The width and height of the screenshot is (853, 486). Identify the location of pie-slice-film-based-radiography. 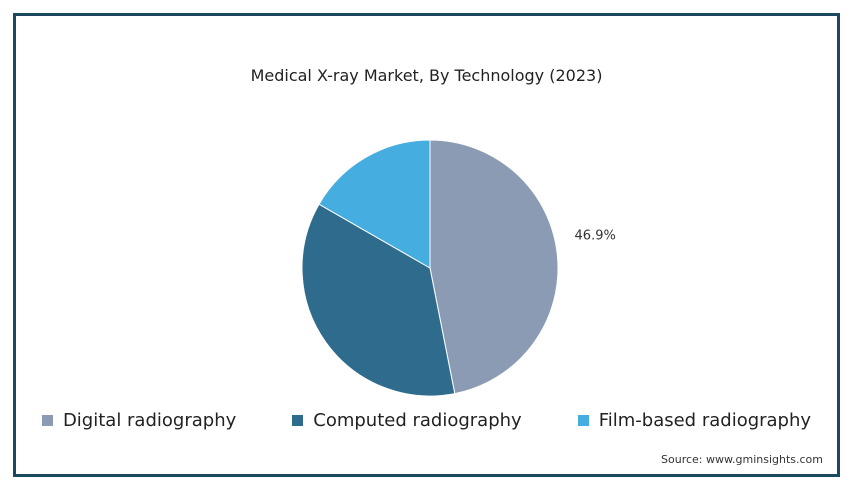
(374, 204).